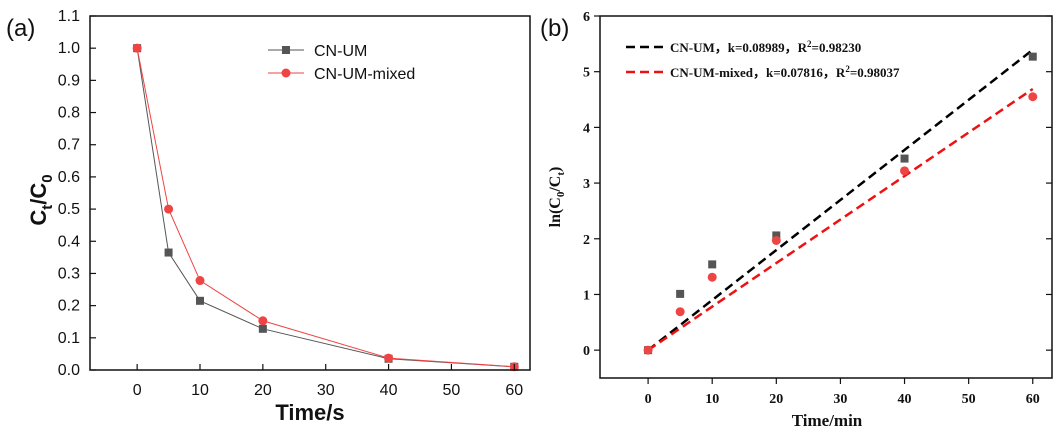 The width and height of the screenshot is (1056, 439). What do you see at coordinates (586, 184) in the screenshot?
I see `chart-b-y-tick-label: 3` at bounding box center [586, 184].